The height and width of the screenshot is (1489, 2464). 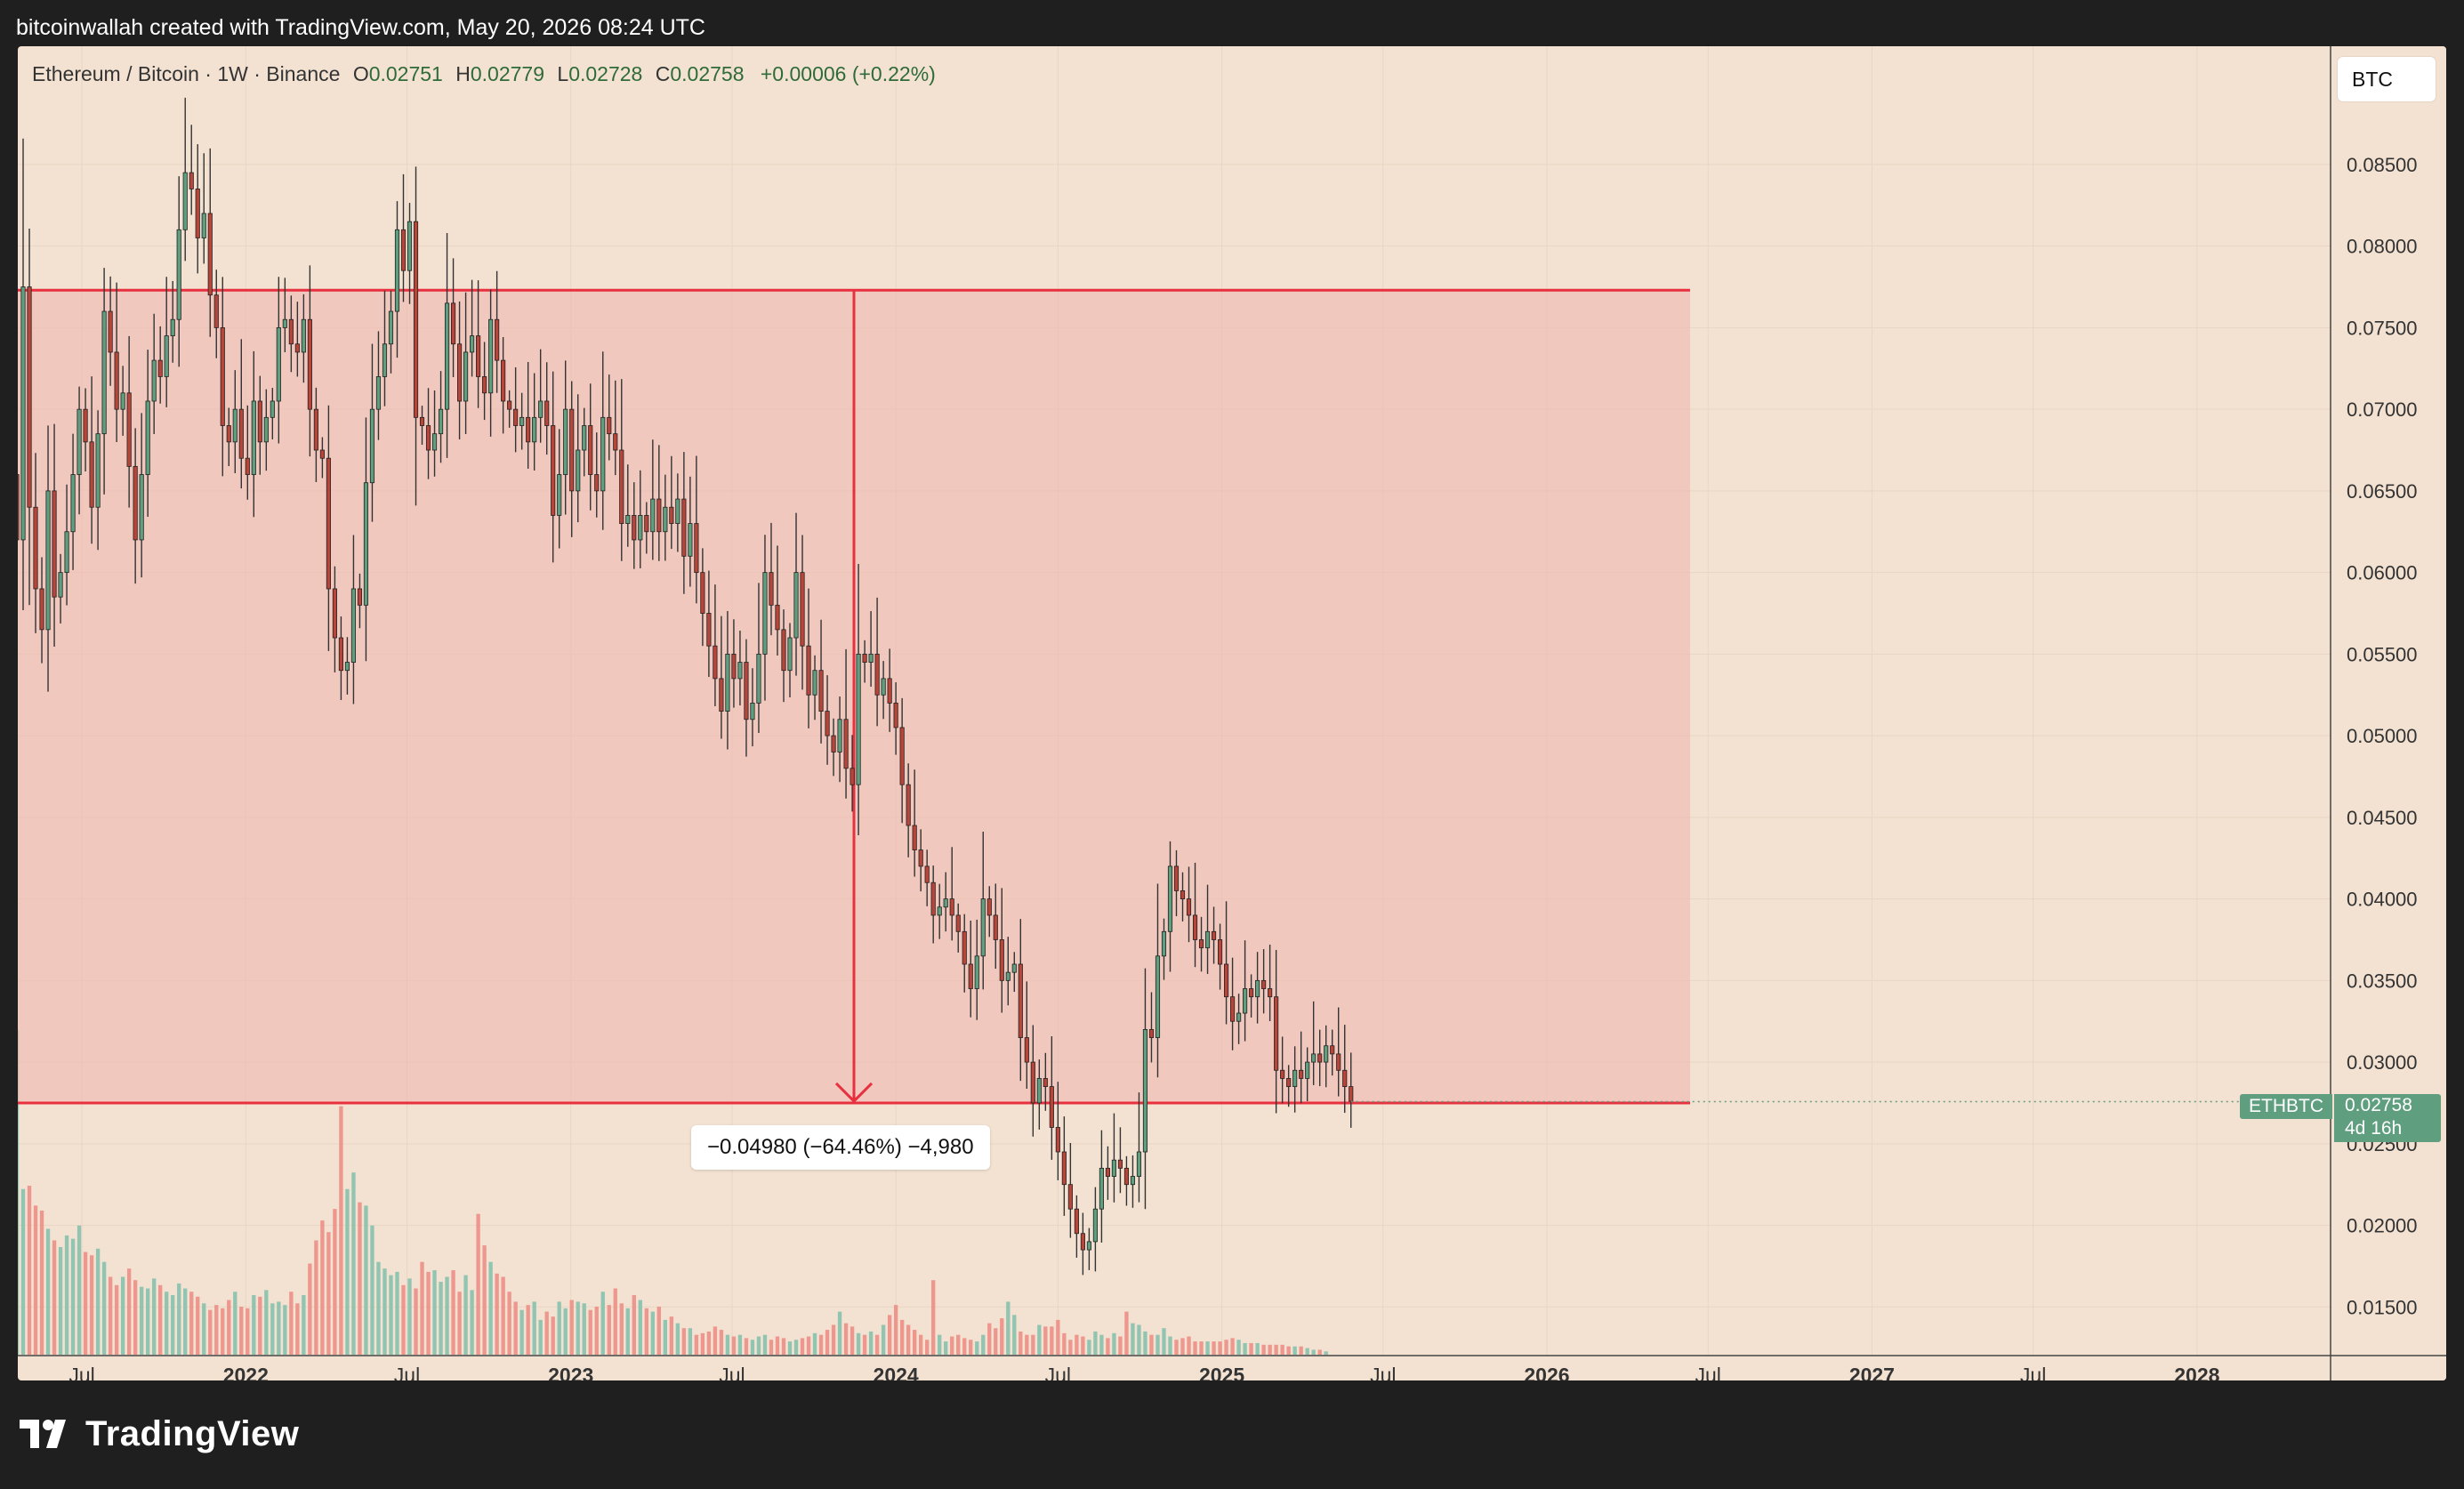 I want to click on tradingview-brand: TradingView, so click(x=159, y=1433).